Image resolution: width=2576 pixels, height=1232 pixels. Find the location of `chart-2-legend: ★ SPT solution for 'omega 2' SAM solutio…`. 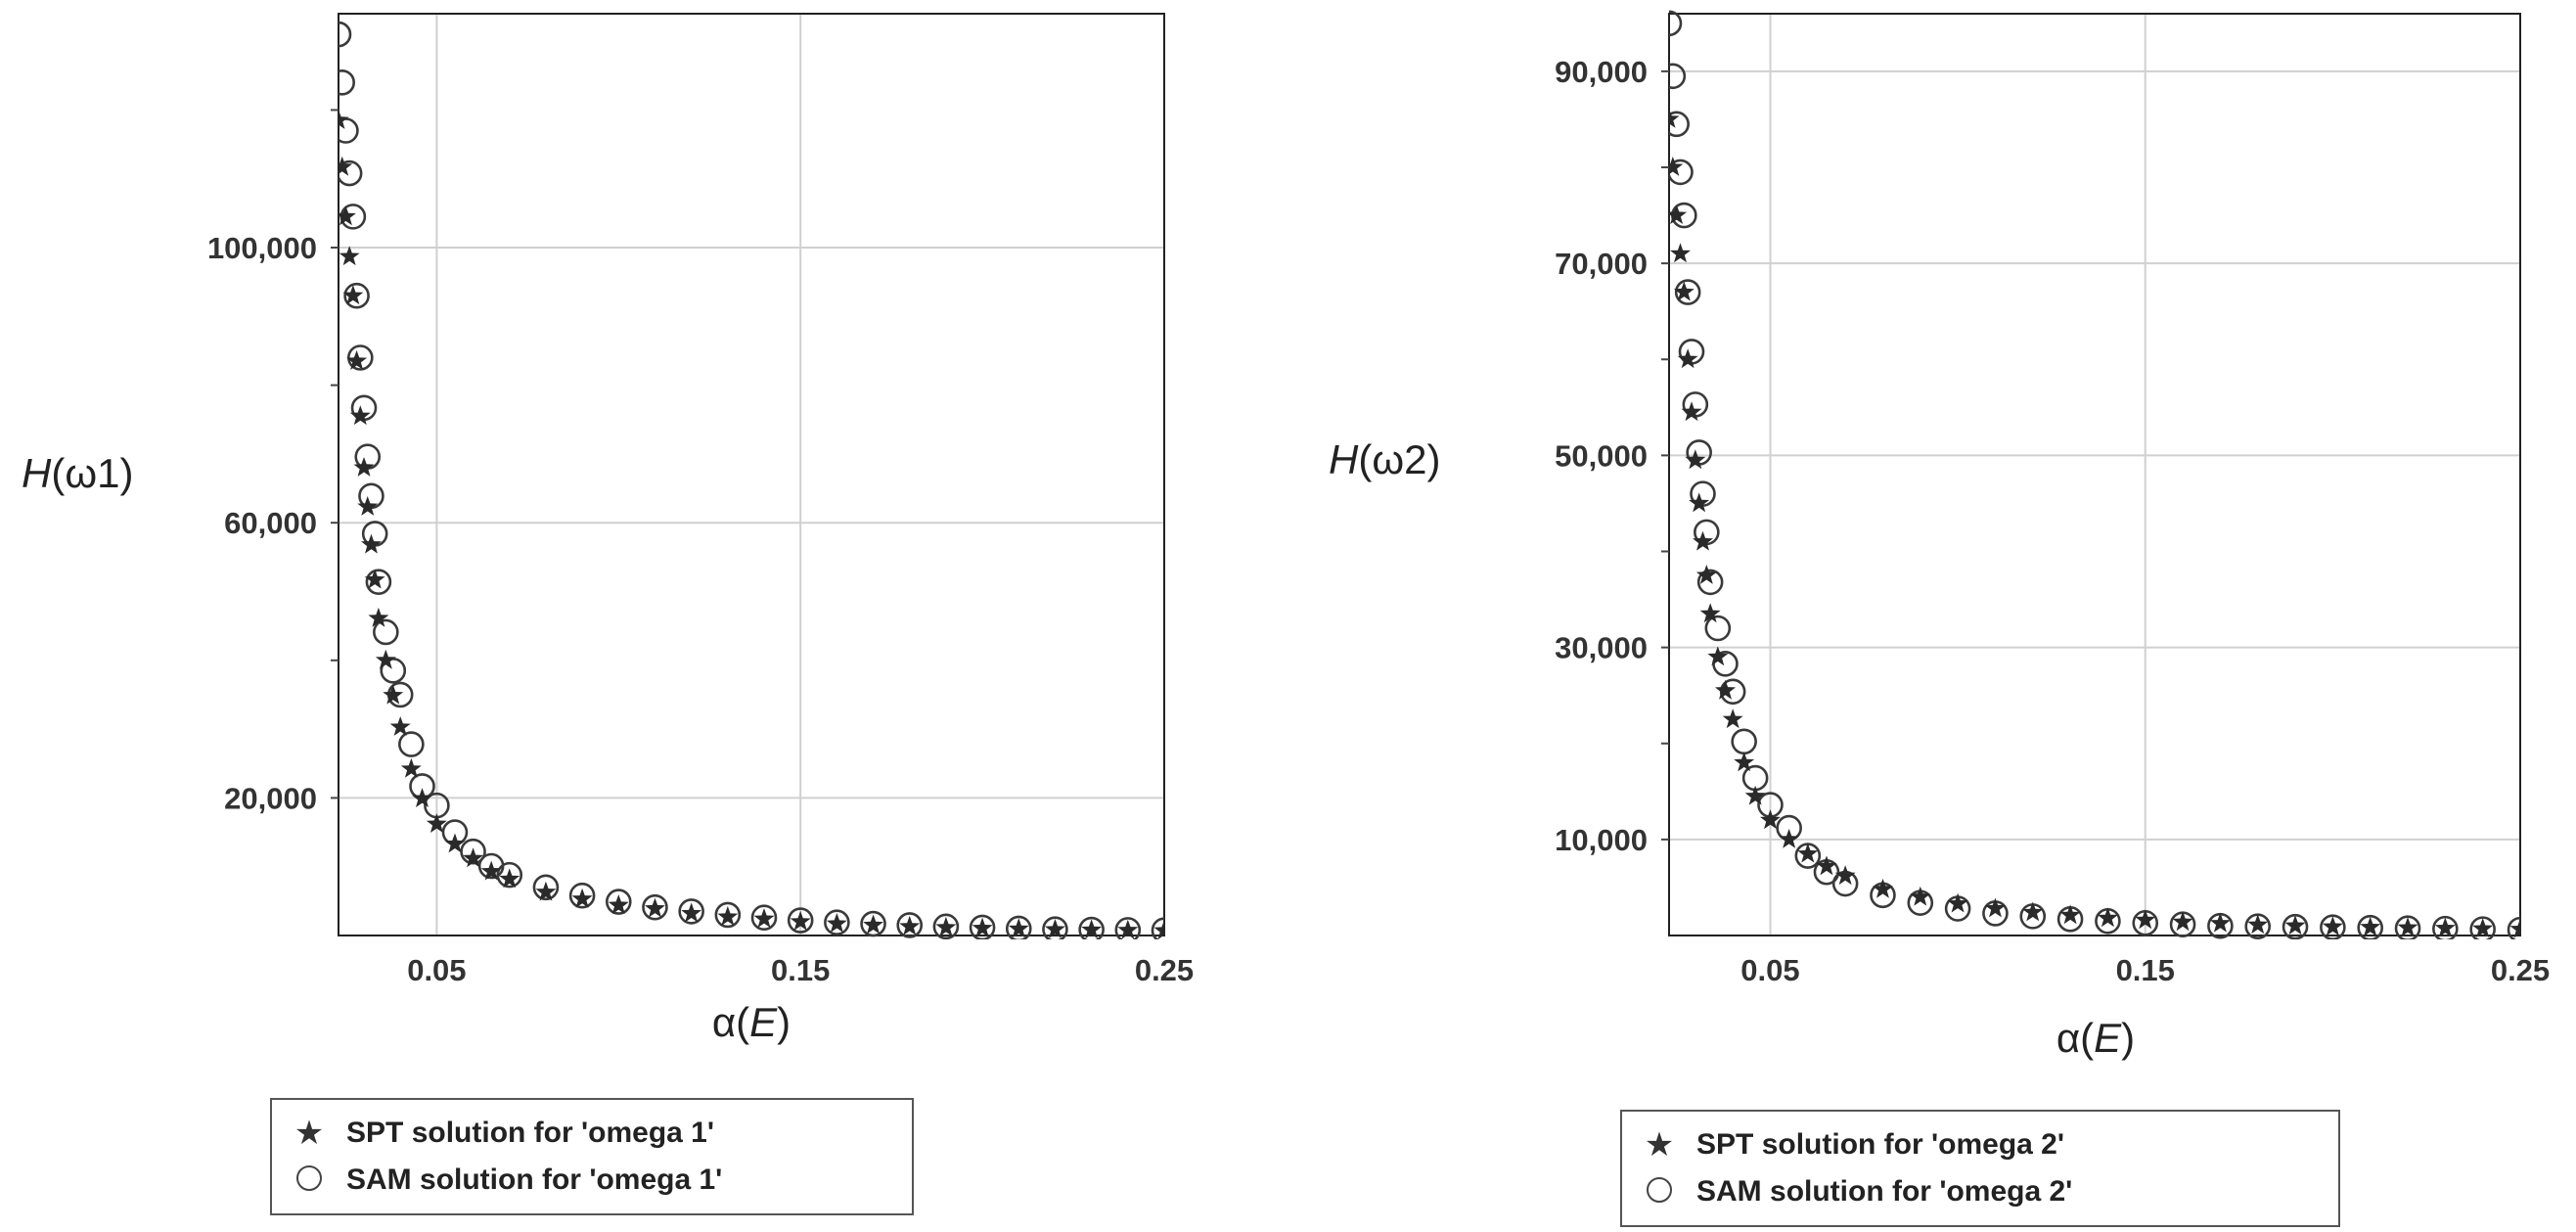

chart-2-legend: ★ SPT solution for 'omega 2' SAM solutio… is located at coordinates (1980, 1168).